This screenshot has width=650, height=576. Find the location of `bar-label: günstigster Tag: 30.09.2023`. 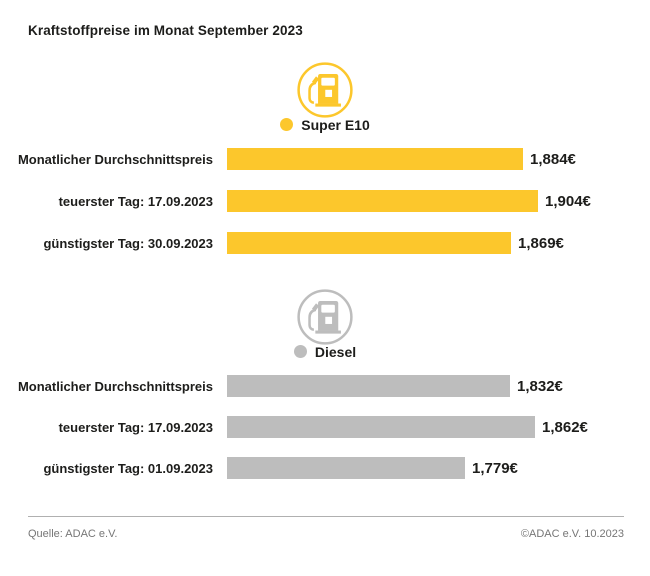

bar-label: günstigster Tag: 30.09.2023 is located at coordinates (128, 243).